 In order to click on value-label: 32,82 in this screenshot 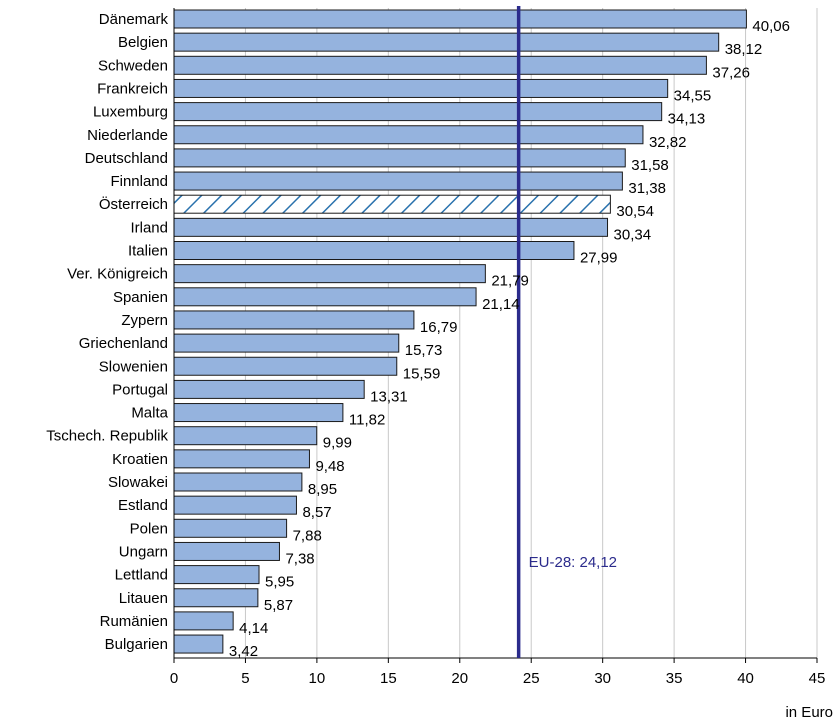, I will do `click(668, 142)`.